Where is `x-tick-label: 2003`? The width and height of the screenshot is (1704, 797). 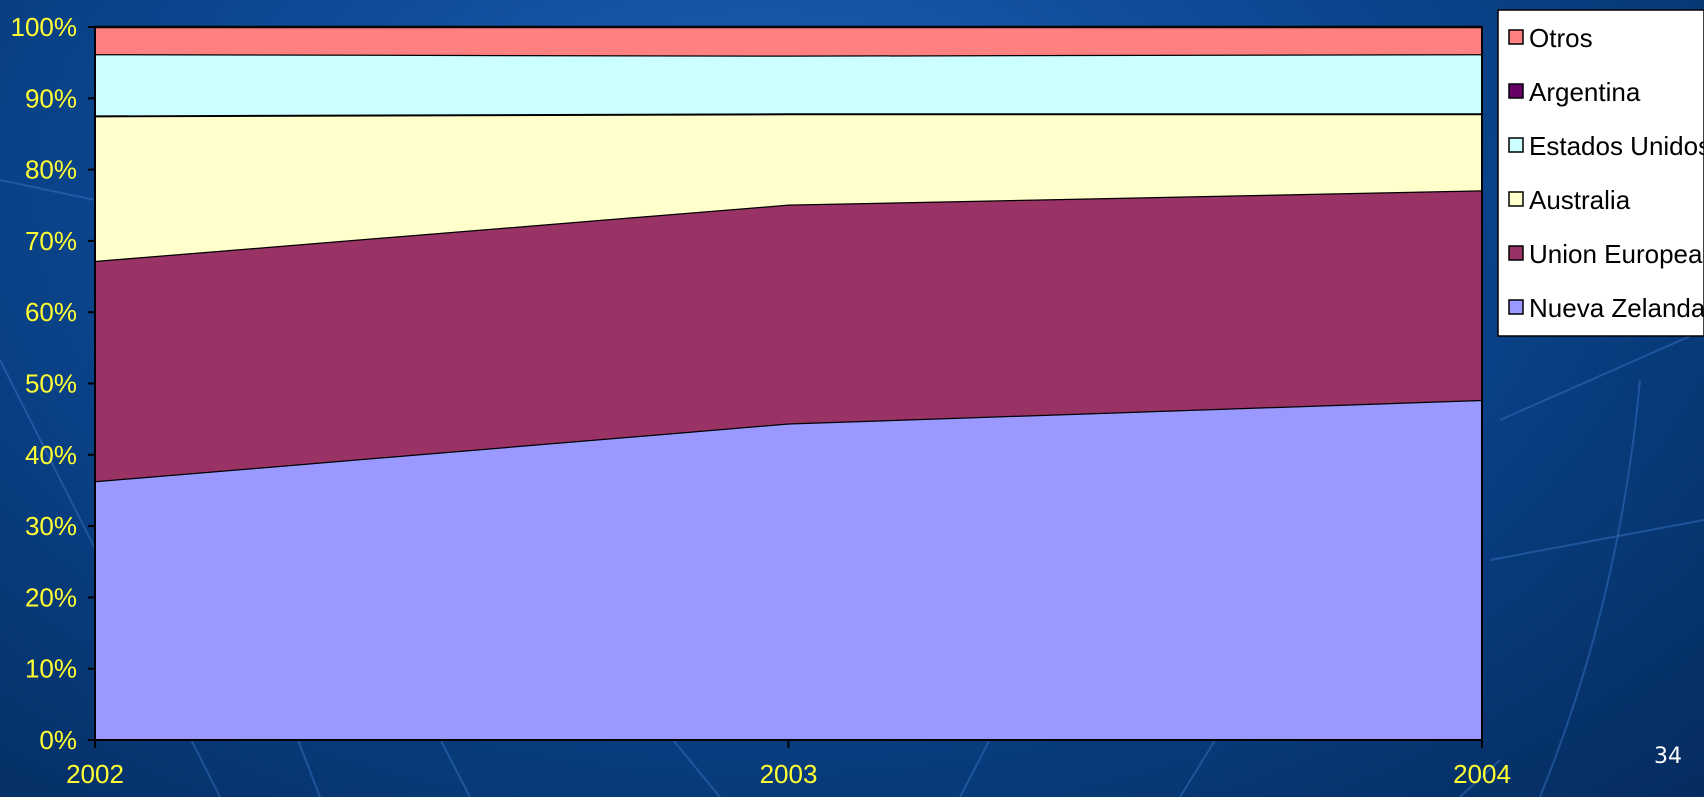
x-tick-label: 2003 is located at coordinates (789, 774).